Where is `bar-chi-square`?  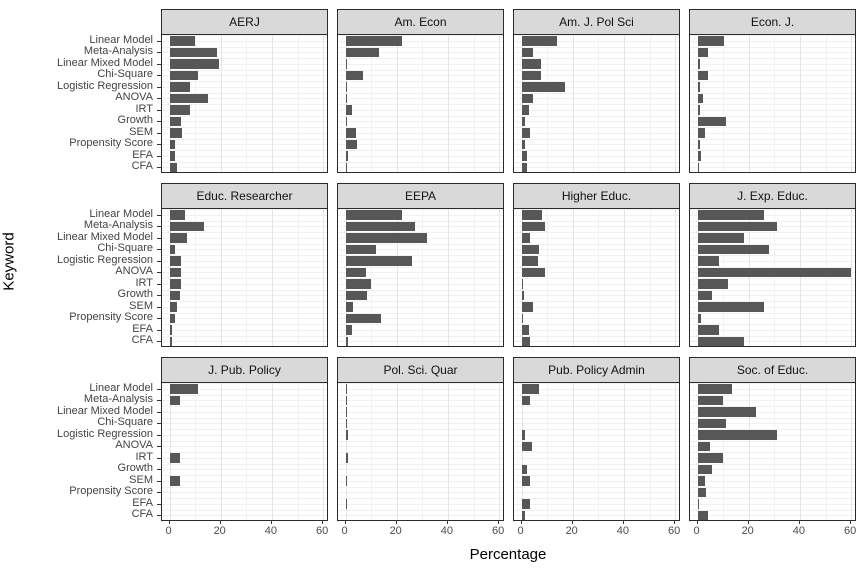
bar-chi-square is located at coordinates (172, 249).